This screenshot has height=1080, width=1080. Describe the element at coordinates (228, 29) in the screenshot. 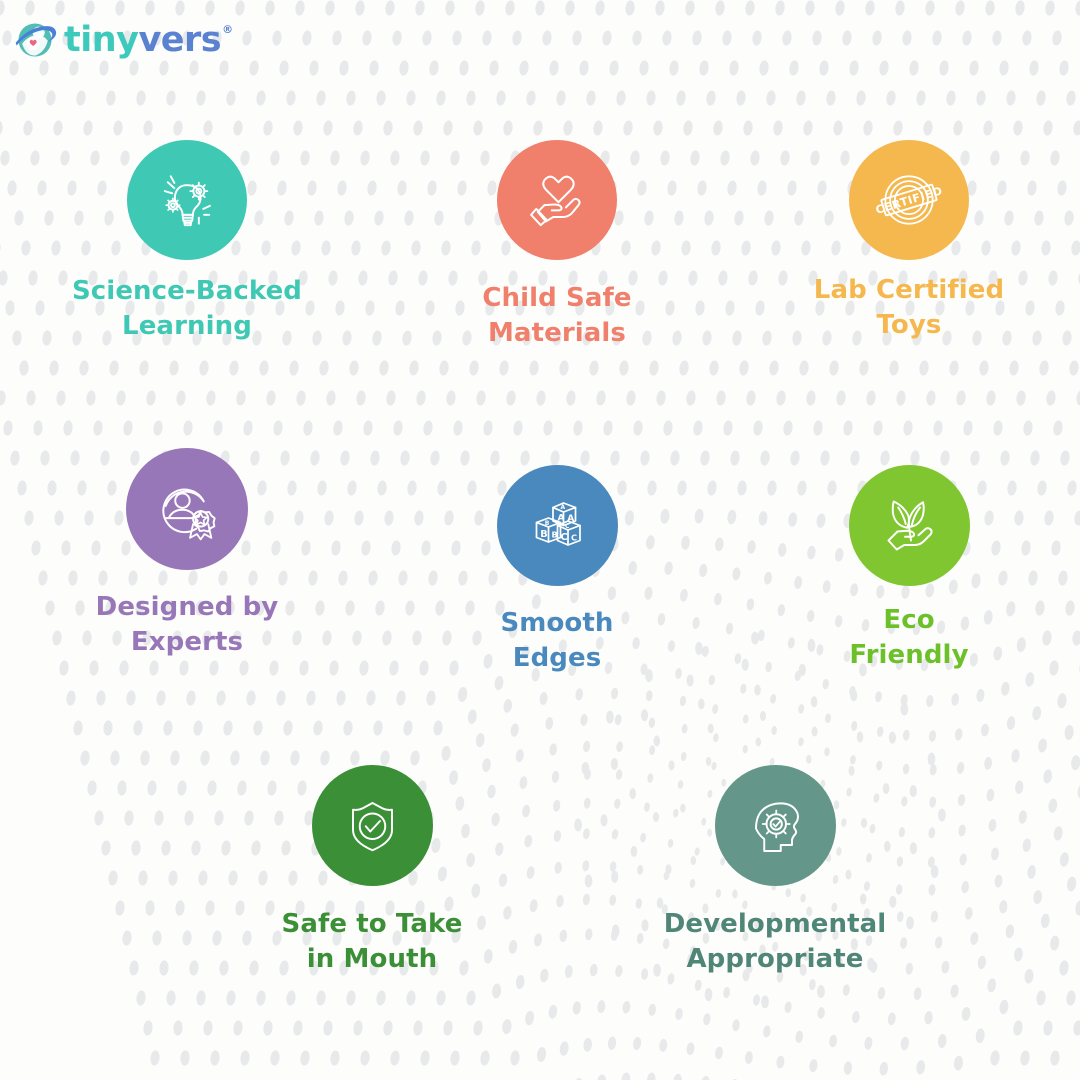

I see `registered-trademark-symbol: ®` at that location.